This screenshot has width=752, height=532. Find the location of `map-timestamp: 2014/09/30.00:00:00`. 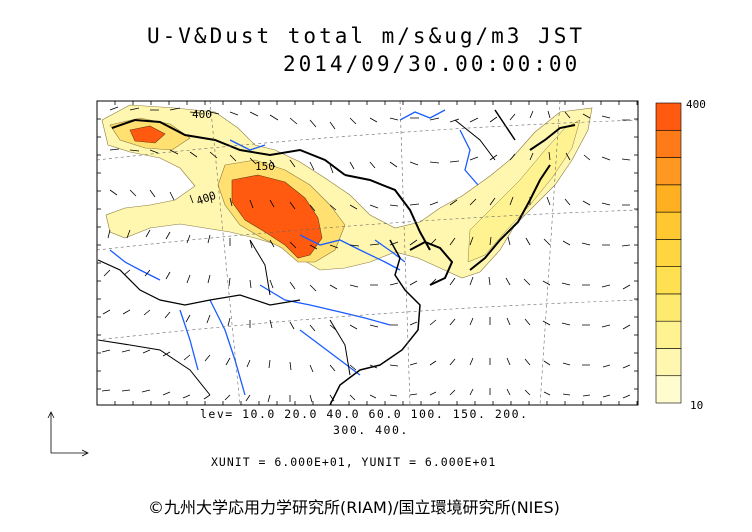

map-timestamp: 2014/09/30.00:00:00 is located at coordinates (432, 64).